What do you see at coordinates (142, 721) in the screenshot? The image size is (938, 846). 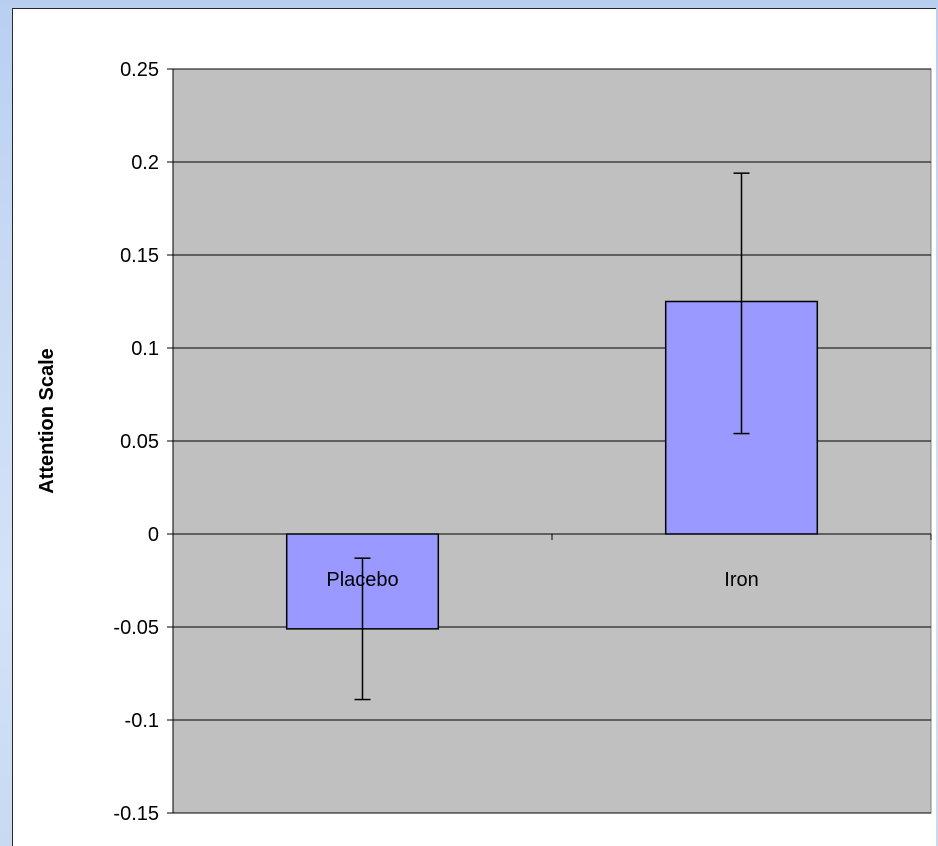 I see `y-tick-label: -0.1` at bounding box center [142, 721].